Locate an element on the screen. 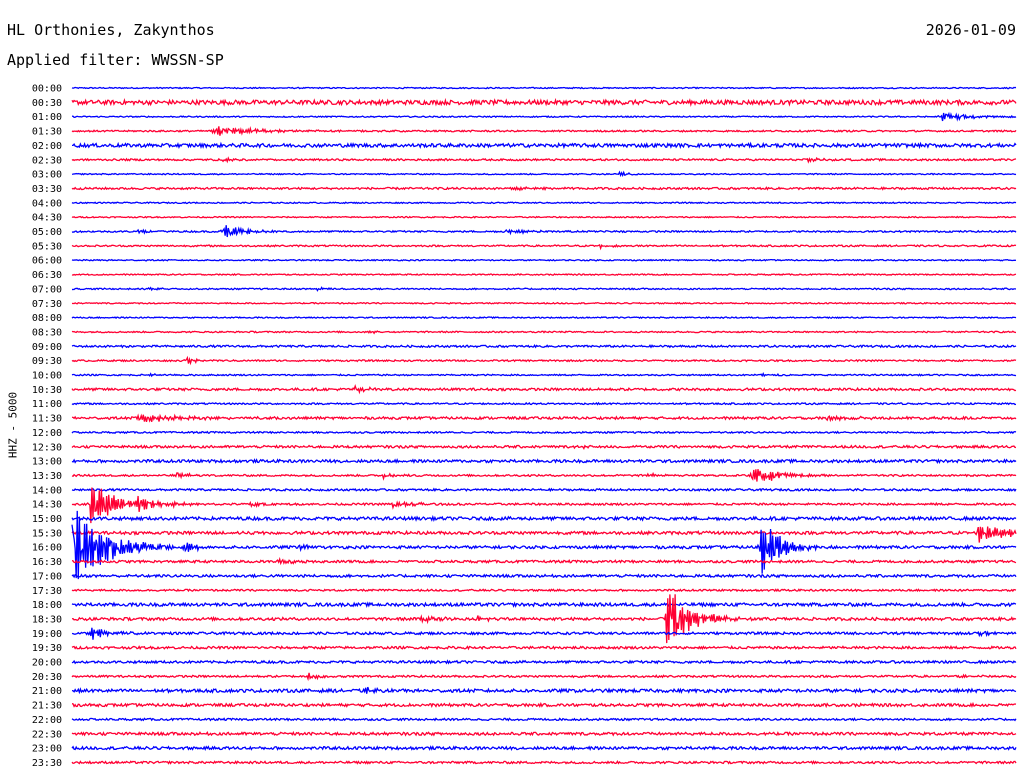 This screenshot has height=780, width=1024. row-tick-label: 11:00 is located at coordinates (47, 404).